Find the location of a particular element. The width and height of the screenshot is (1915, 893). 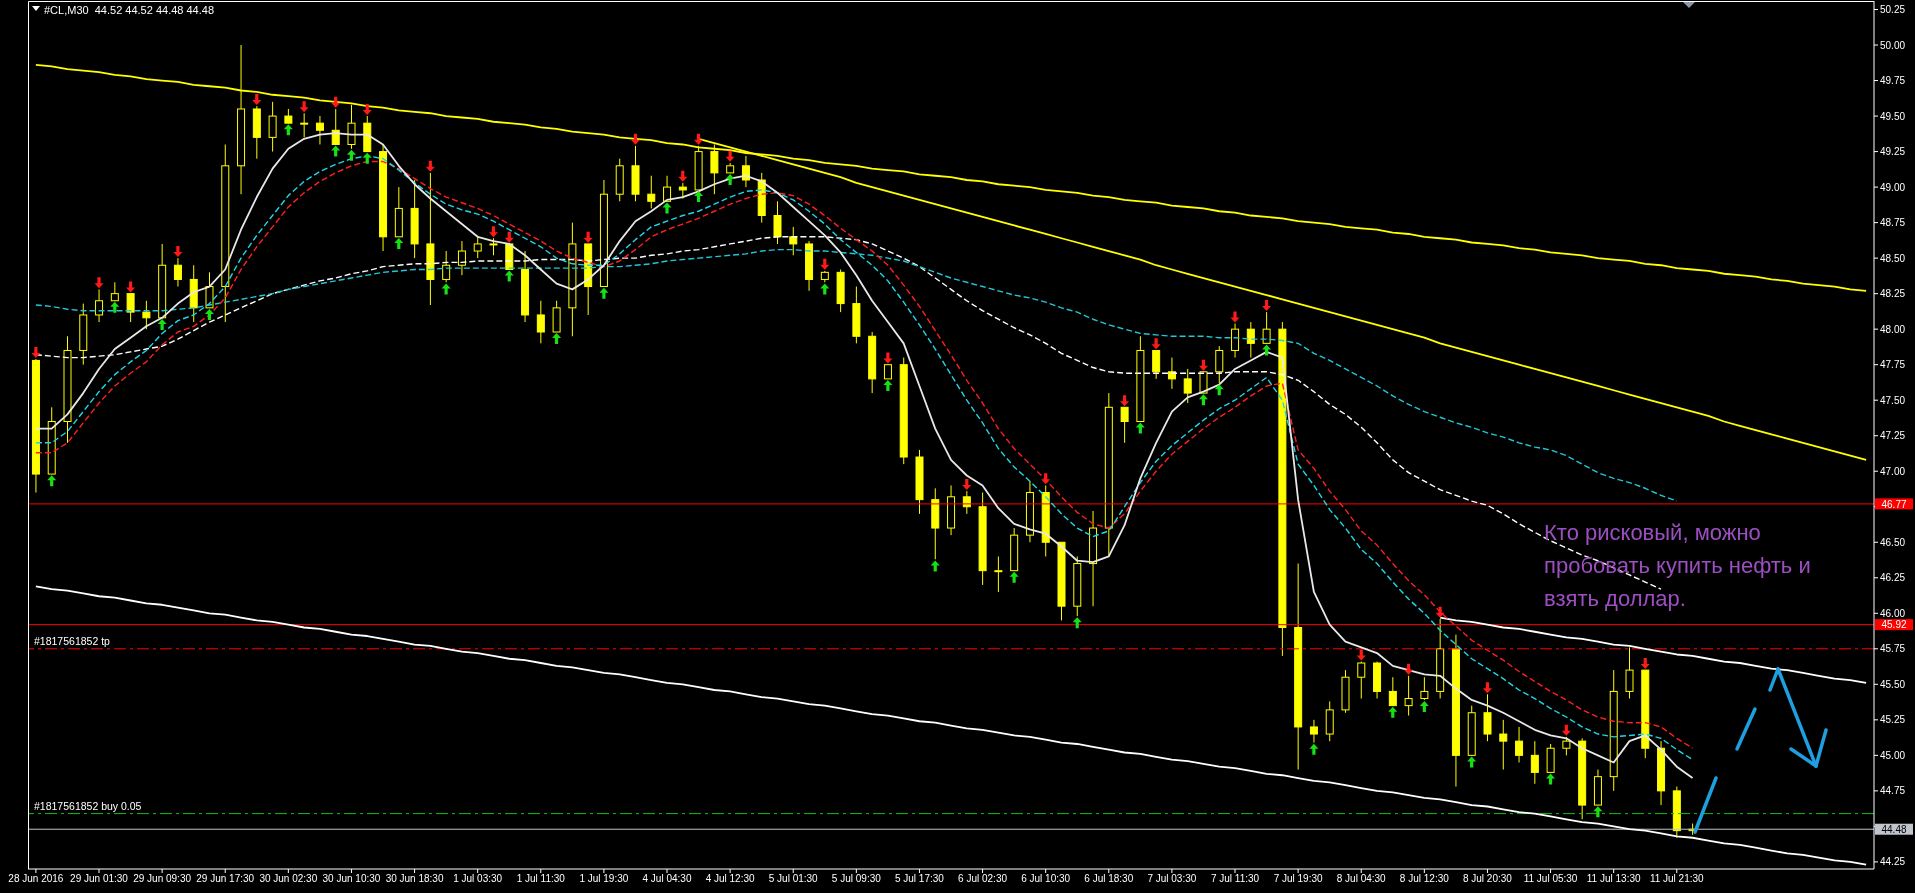

y-tick-label: 47.00 is located at coordinates (1893, 471).